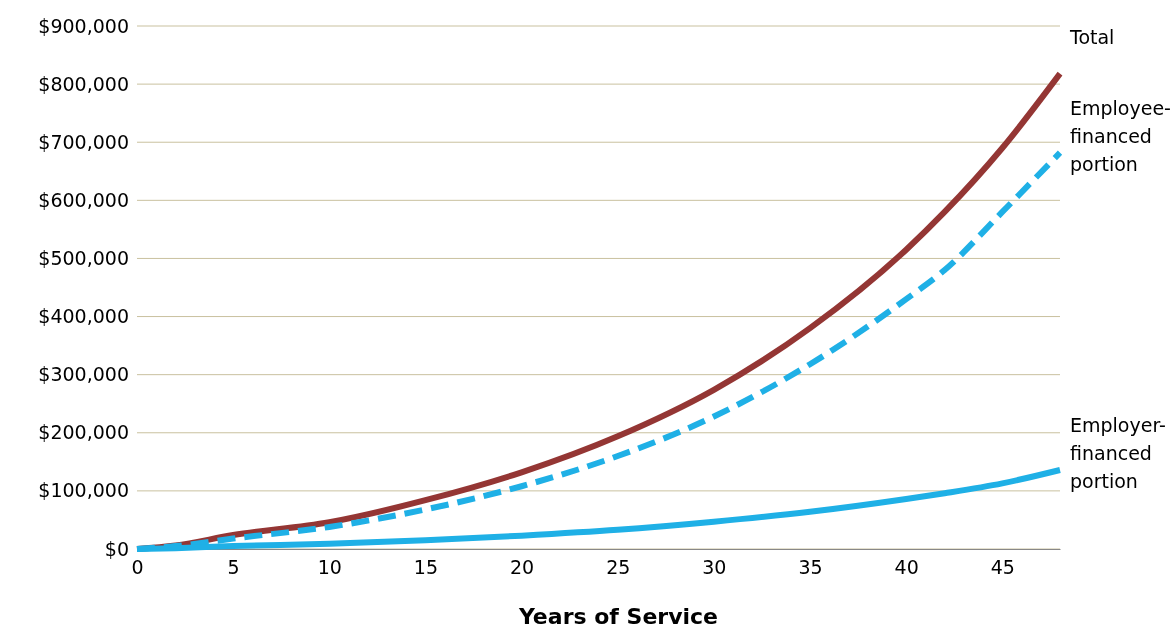  What do you see at coordinates (906, 567) in the screenshot?
I see `x-tick-label: 40` at bounding box center [906, 567].